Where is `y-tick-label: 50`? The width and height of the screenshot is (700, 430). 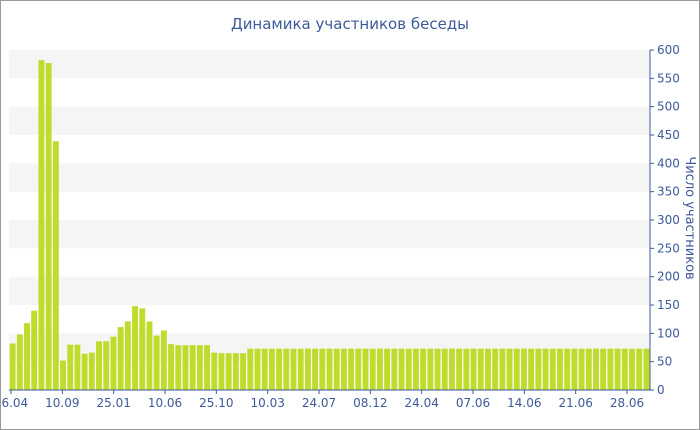
y-tick-label: 50 is located at coordinates (664, 362).